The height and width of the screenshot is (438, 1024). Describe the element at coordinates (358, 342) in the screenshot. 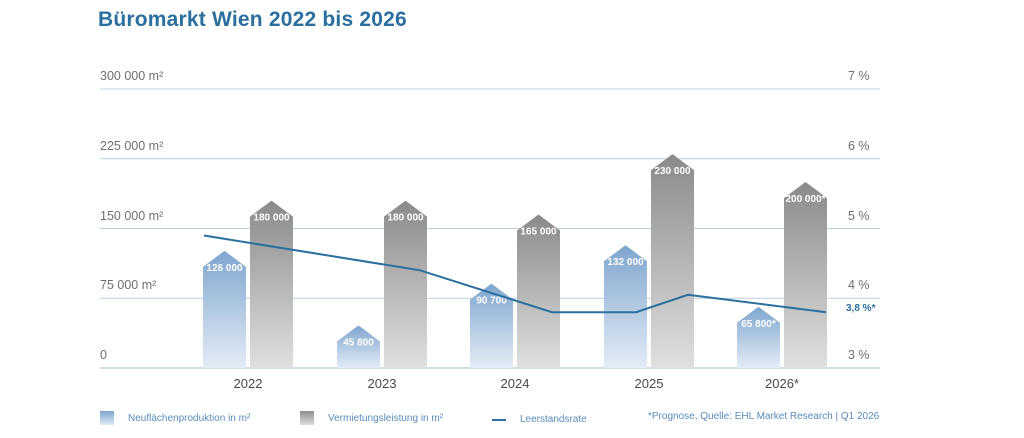

I see `bar-value-label-neuflaechen: 45 800` at that location.